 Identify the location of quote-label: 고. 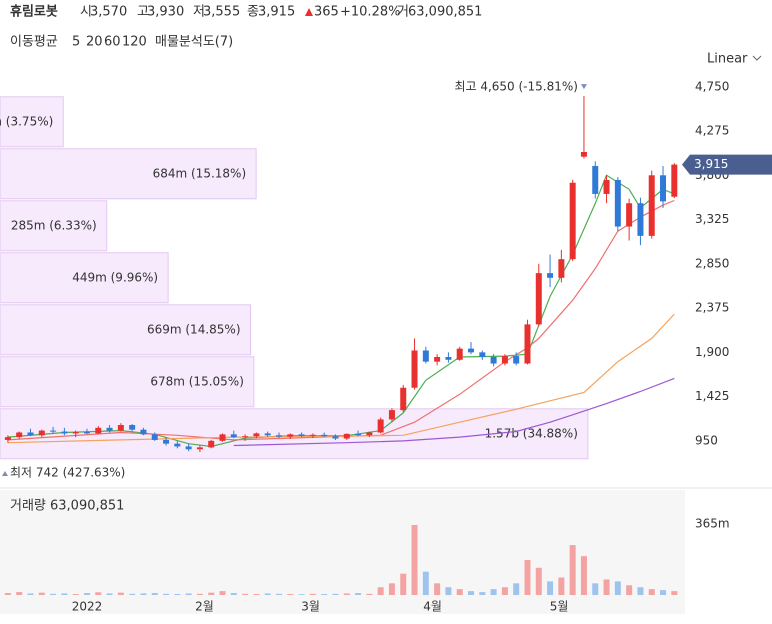
(143, 12).